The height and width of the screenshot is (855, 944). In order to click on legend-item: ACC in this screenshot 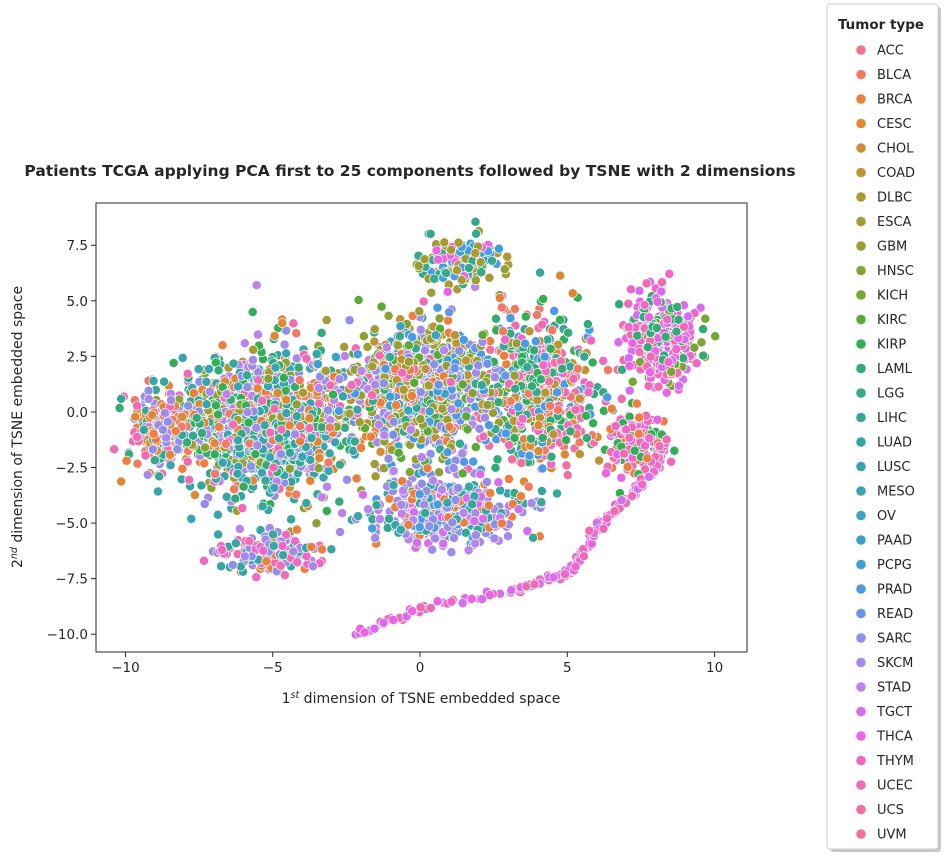, I will do `click(880, 51)`.